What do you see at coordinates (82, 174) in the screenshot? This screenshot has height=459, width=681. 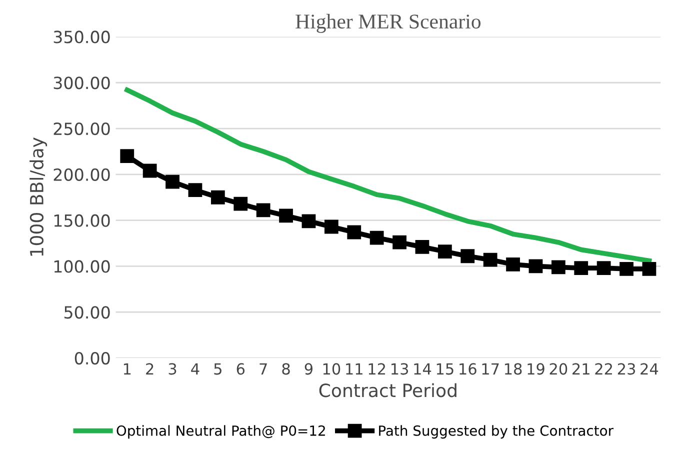 I see `y-tick-label: 200.00` at bounding box center [82, 174].